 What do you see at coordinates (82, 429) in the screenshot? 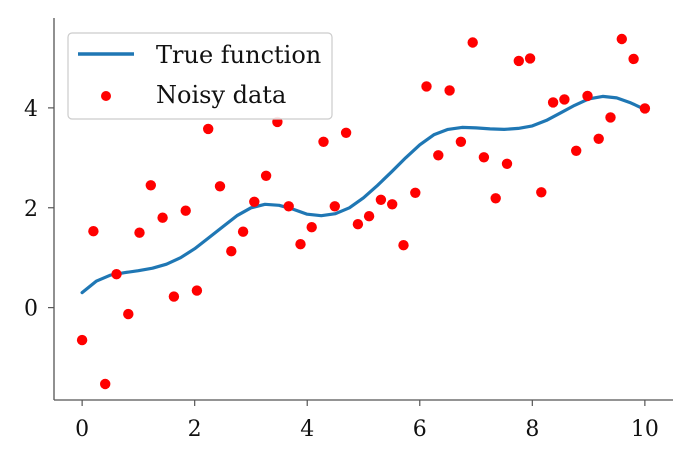
I see `x-tick-label: 0` at bounding box center [82, 429].